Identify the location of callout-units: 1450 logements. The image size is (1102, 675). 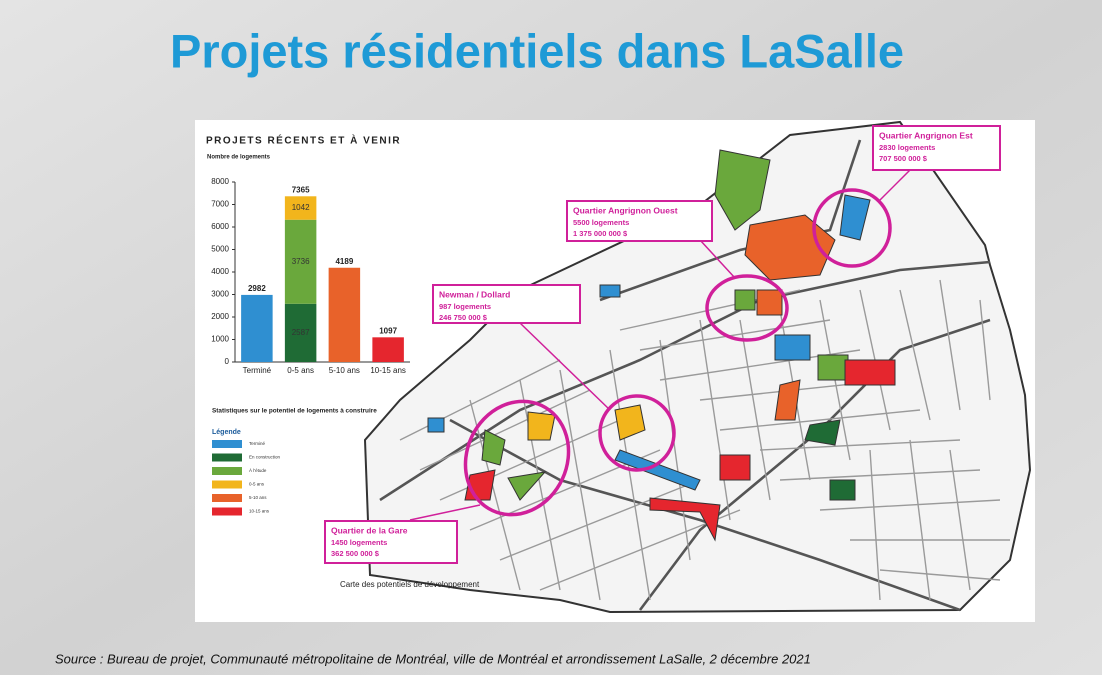
(359, 542).